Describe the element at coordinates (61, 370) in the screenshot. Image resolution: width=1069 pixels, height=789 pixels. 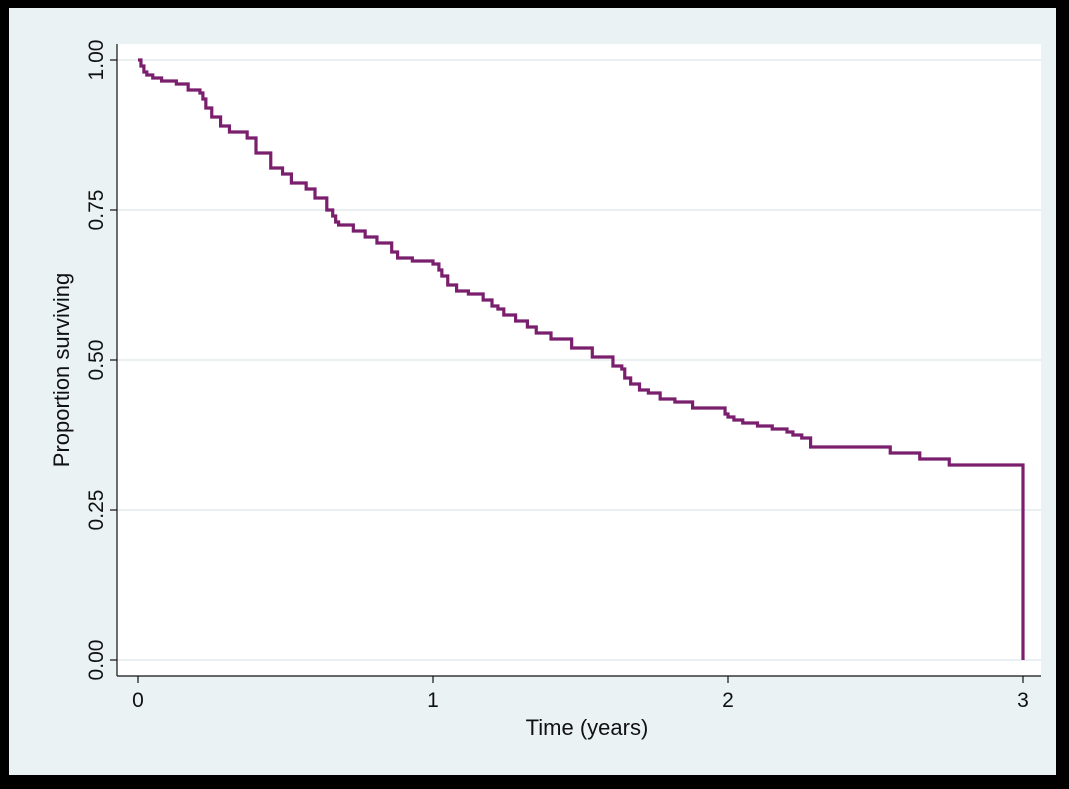
I see `y-axis-title: Proportion surviving` at that location.